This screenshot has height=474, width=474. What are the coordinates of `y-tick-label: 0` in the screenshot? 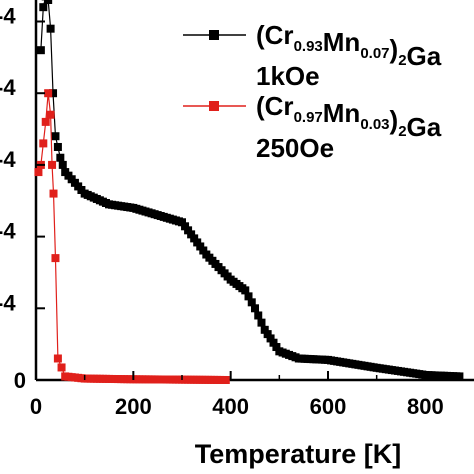 It's located at (20, 380).